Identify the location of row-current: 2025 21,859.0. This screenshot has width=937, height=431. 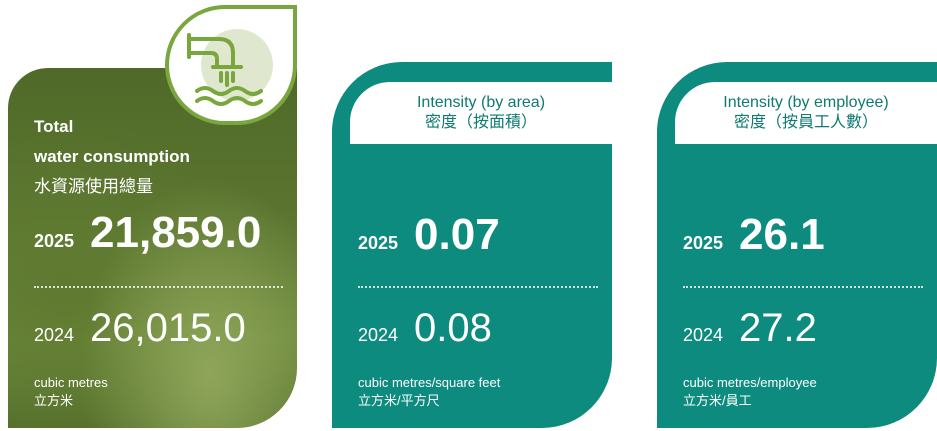
(147, 233).